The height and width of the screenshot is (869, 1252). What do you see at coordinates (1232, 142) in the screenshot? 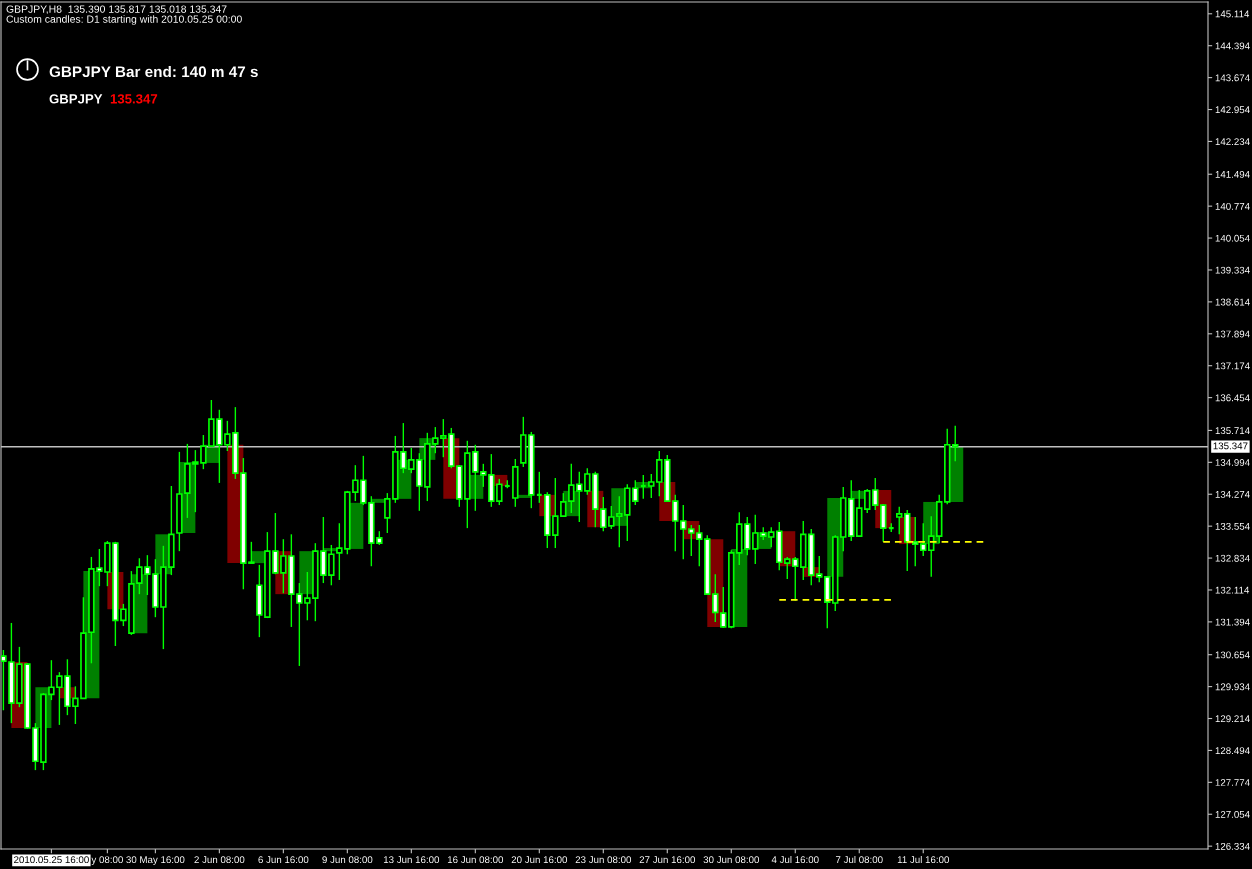
I see `y-tick-label: 142.234` at bounding box center [1232, 142].